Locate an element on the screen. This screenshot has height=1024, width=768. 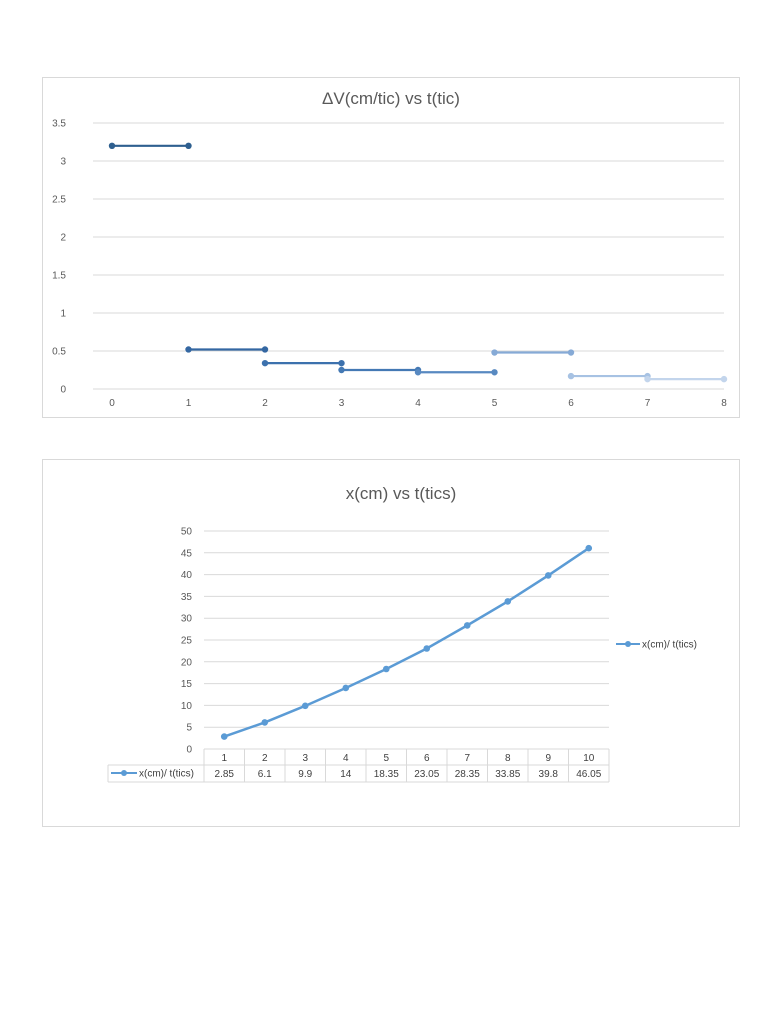
y-tick-label: 1.5 is located at coordinates (59, 276).